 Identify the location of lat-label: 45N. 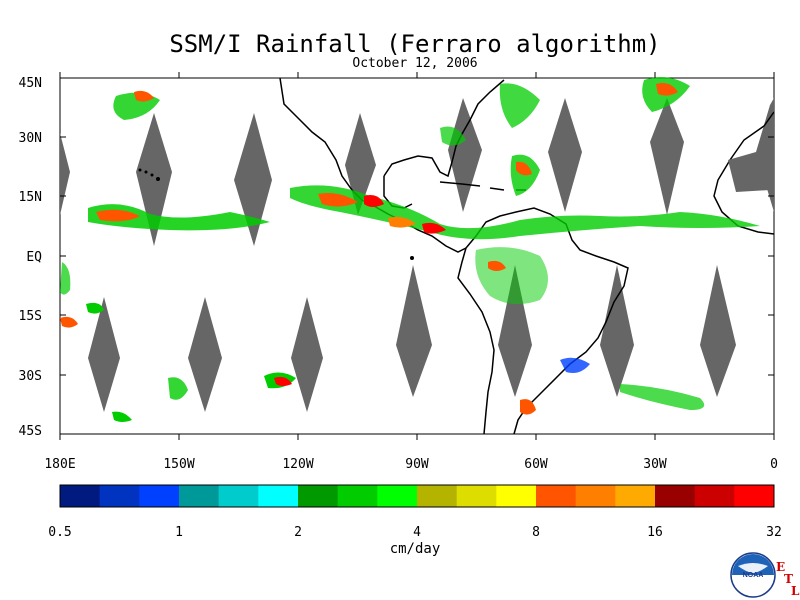
(30, 83).